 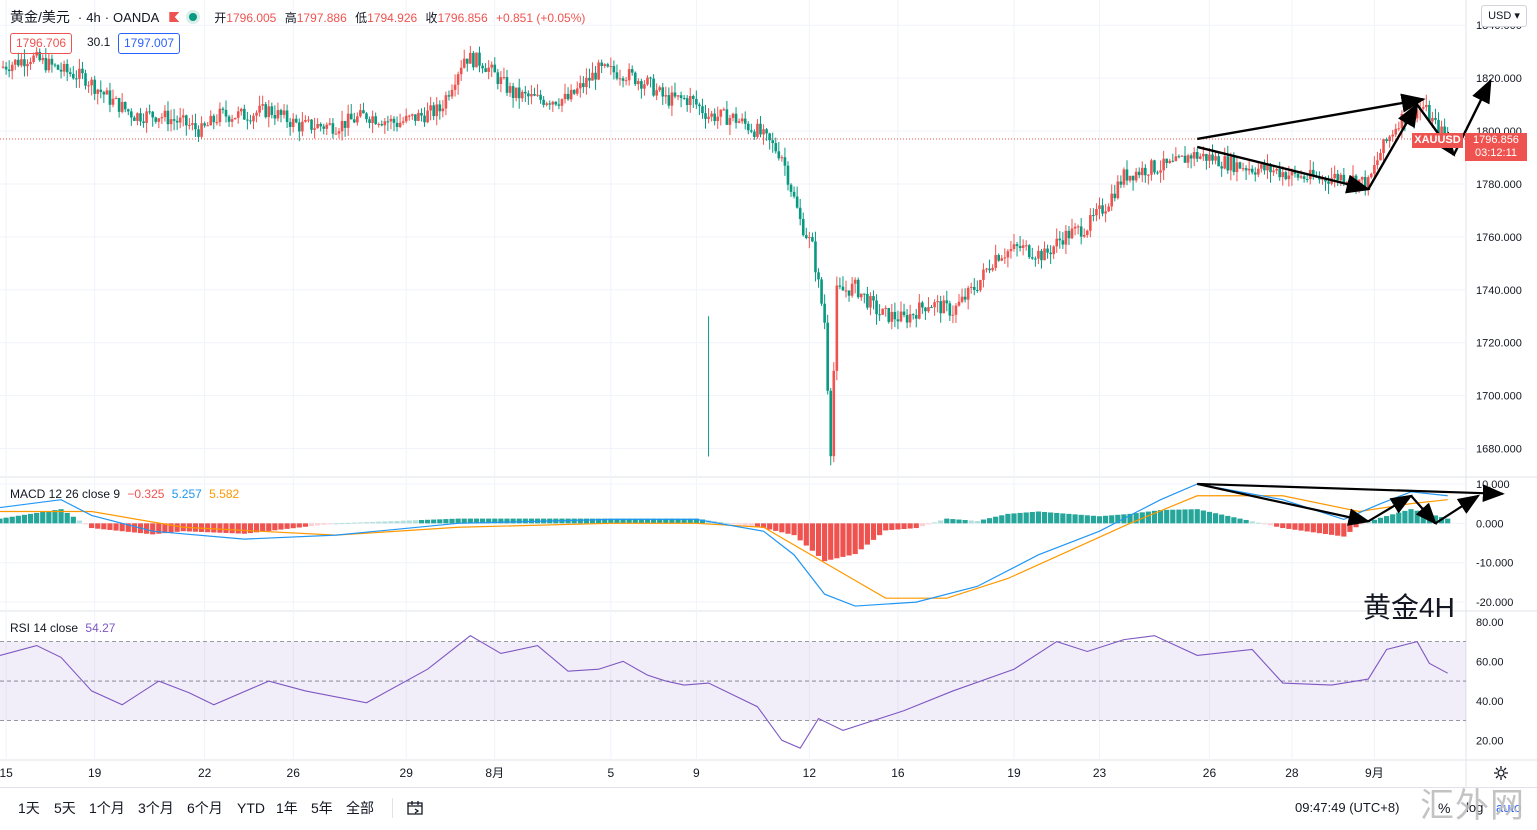 What do you see at coordinates (1509, 807) in the screenshot?
I see `auto-scale-button: auto` at bounding box center [1509, 807].